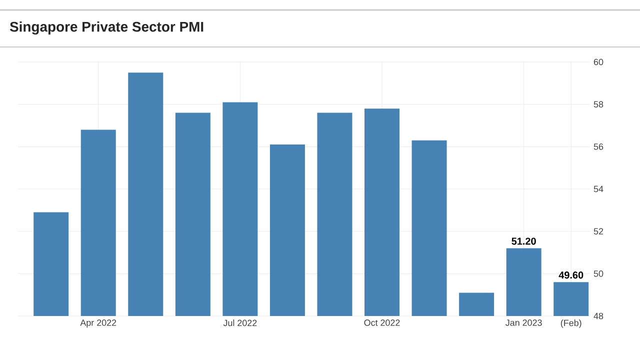  Describe the element at coordinates (571, 275) in the screenshot. I see `data-label: 49.60` at that location.